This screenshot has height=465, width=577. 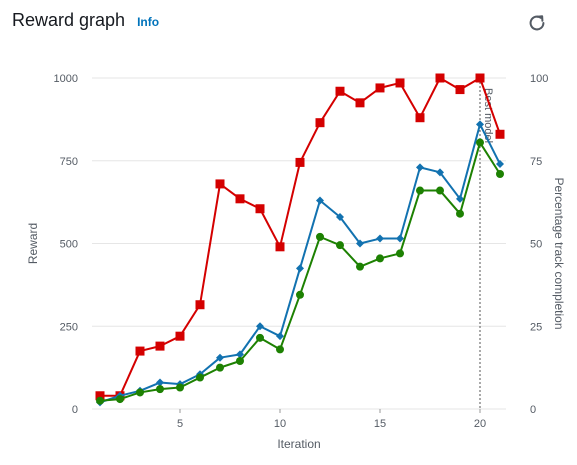 What do you see at coordinates (488, 115) in the screenshot?
I see `best-model-label: Best model` at bounding box center [488, 115].